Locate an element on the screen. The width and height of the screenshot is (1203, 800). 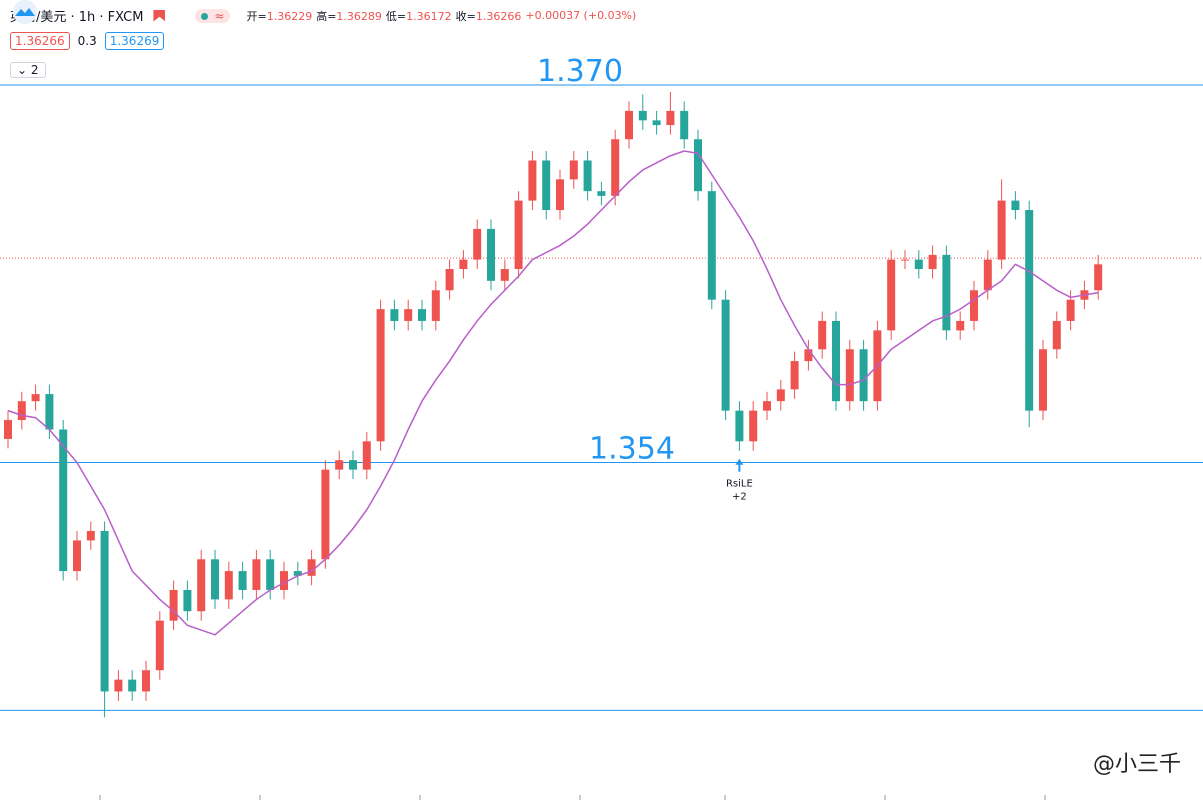
ohlc-label: 低= is located at coordinates (396, 16).